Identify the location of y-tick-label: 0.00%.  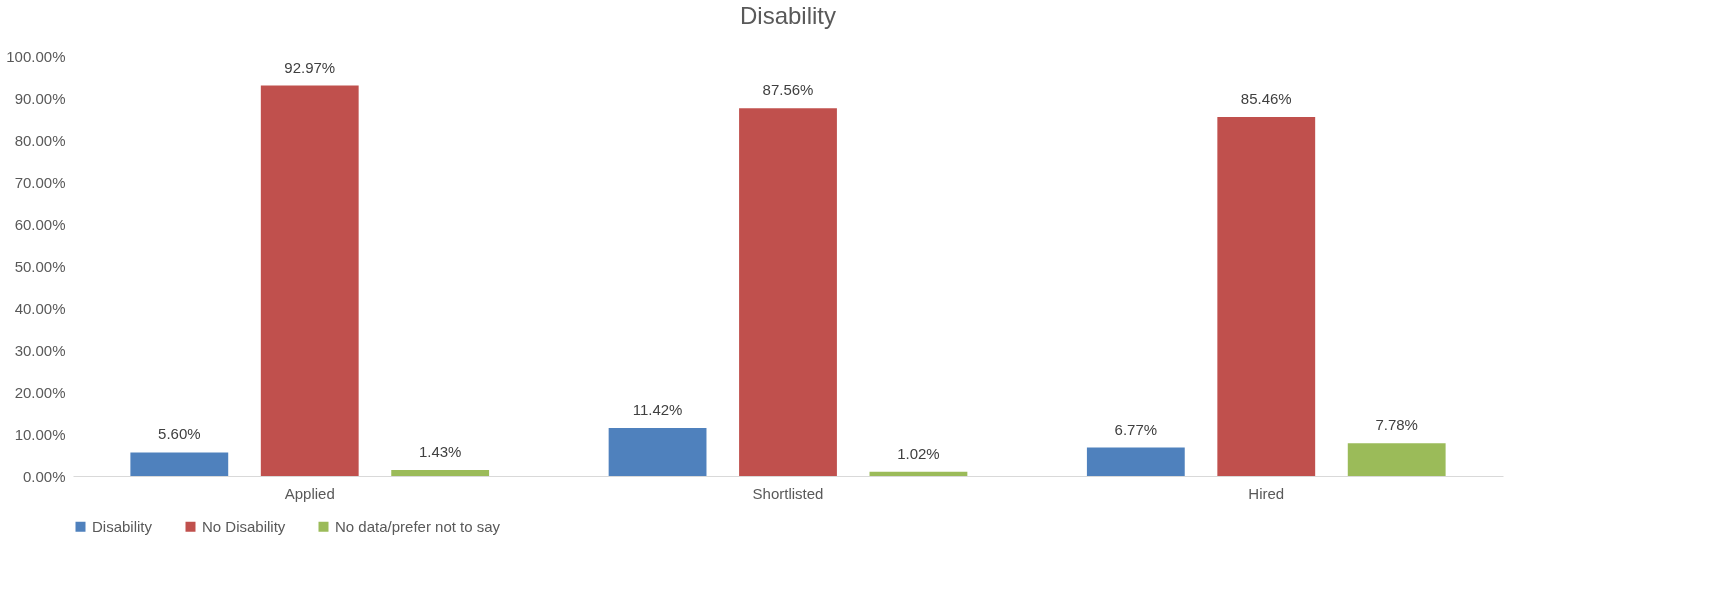
(44, 476).